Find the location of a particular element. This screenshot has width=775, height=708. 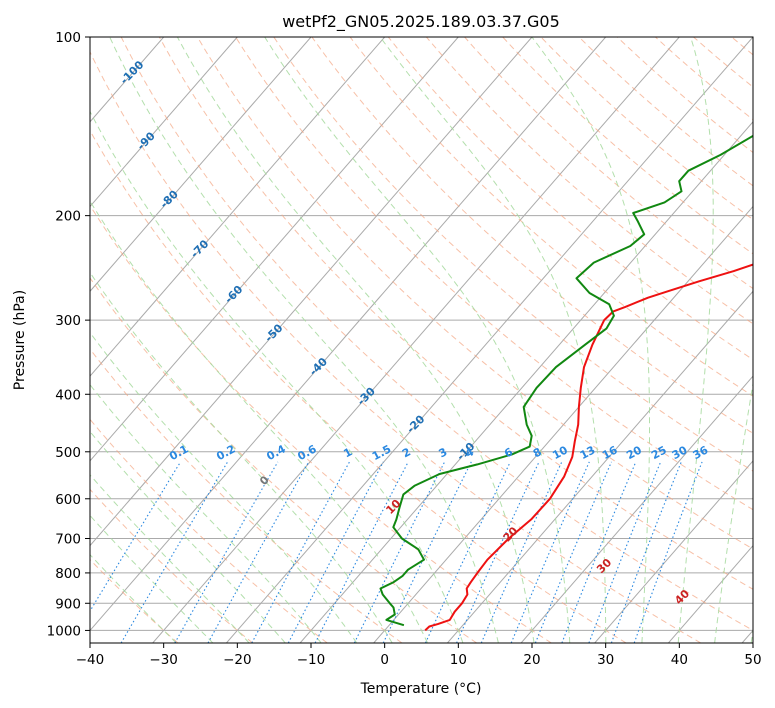

x-tick-label: 0 is located at coordinates (384, 660).